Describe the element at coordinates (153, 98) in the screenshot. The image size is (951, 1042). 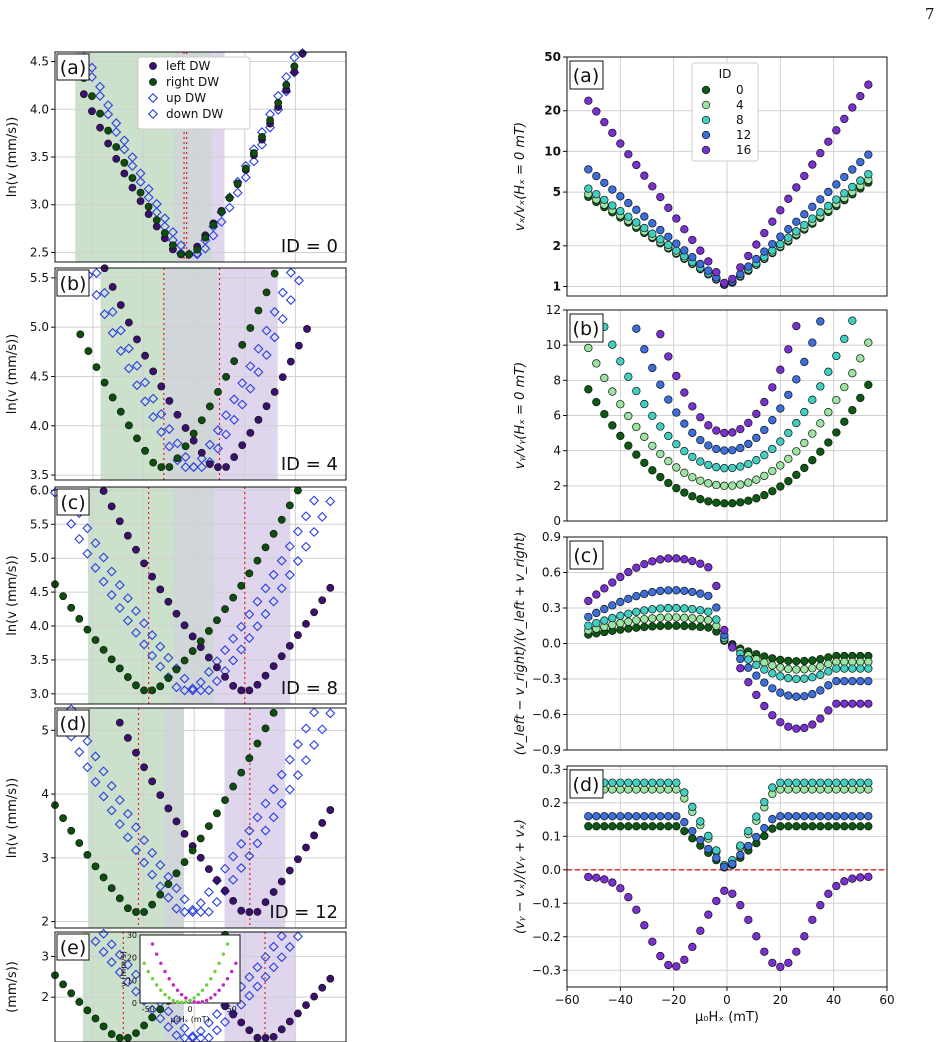
I see `legend-marker` at that location.